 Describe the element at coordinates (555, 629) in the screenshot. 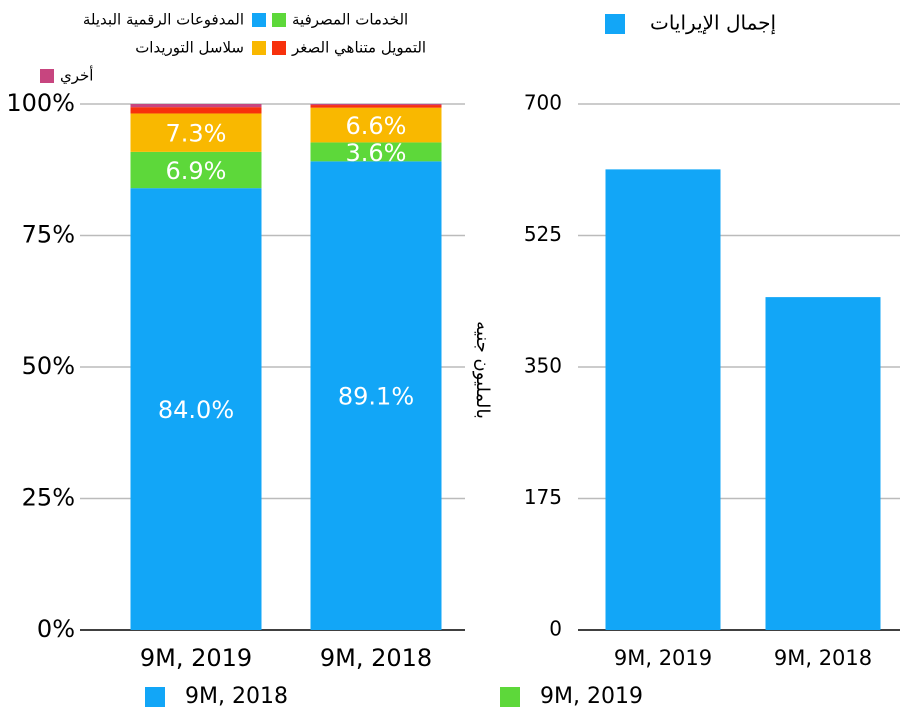

I see `y-tick-label: 0` at that location.